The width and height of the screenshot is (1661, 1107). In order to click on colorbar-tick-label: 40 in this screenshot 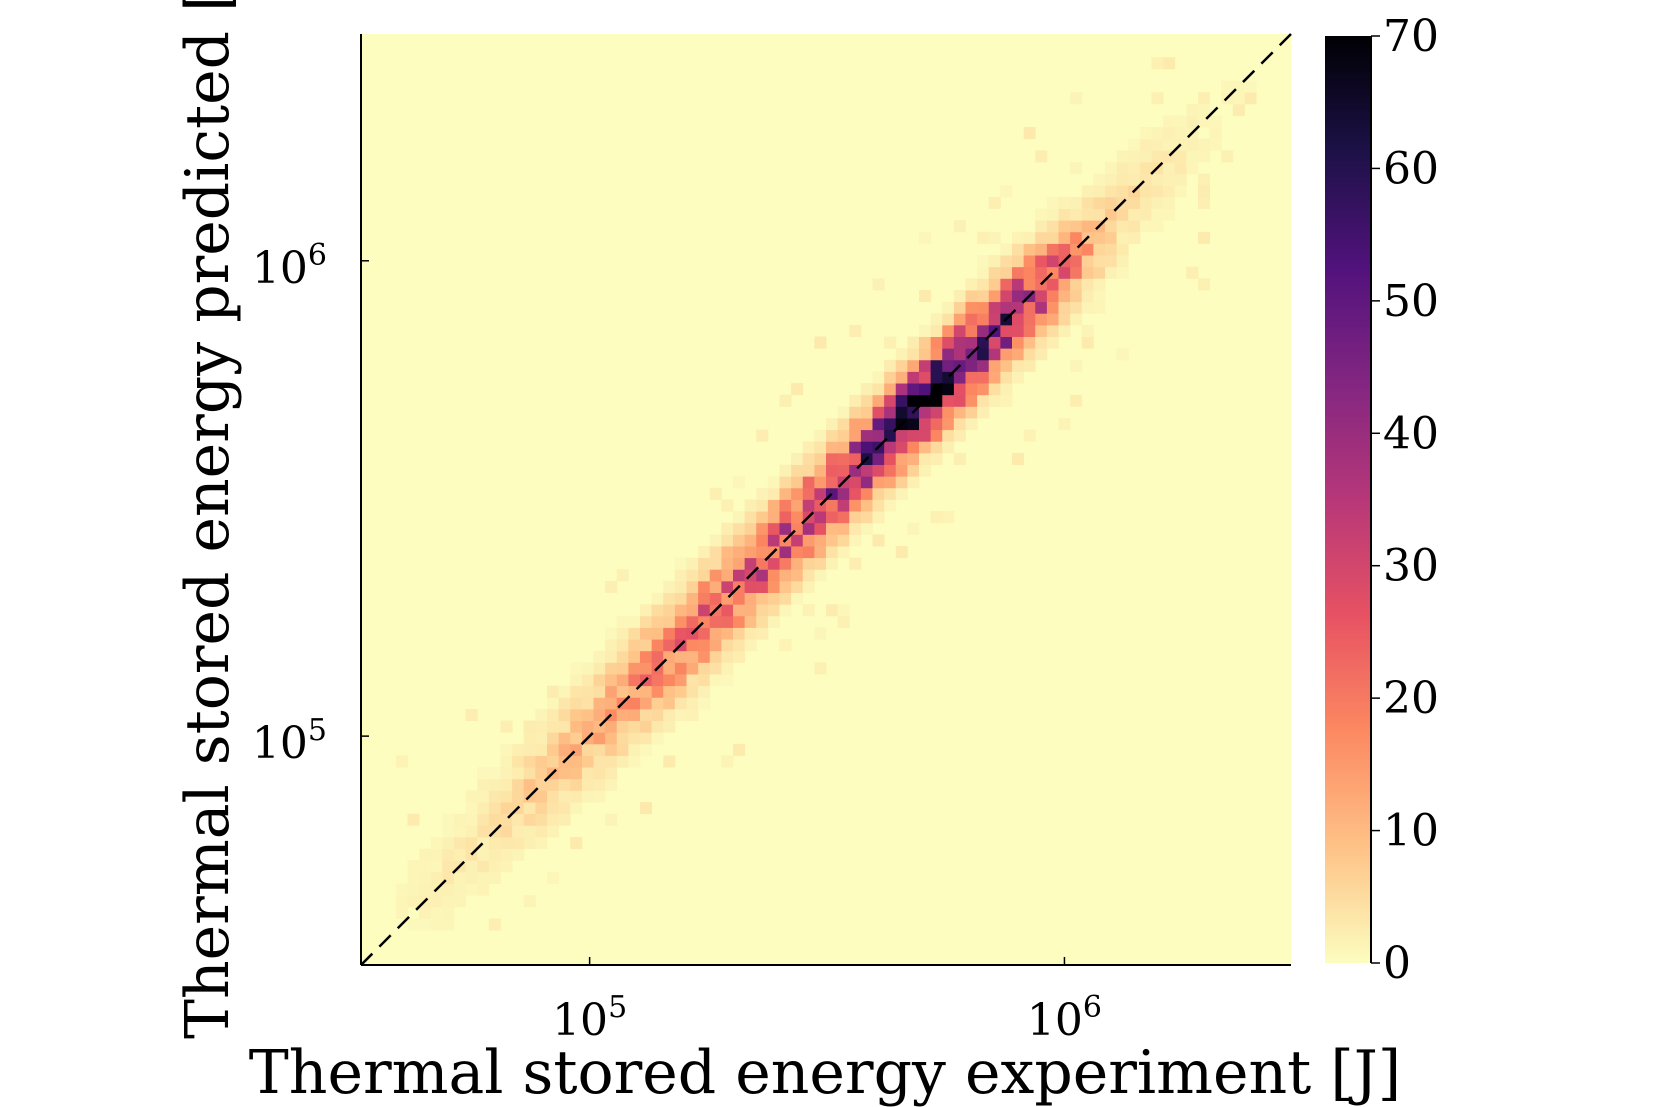, I will do `click(1411, 433)`.